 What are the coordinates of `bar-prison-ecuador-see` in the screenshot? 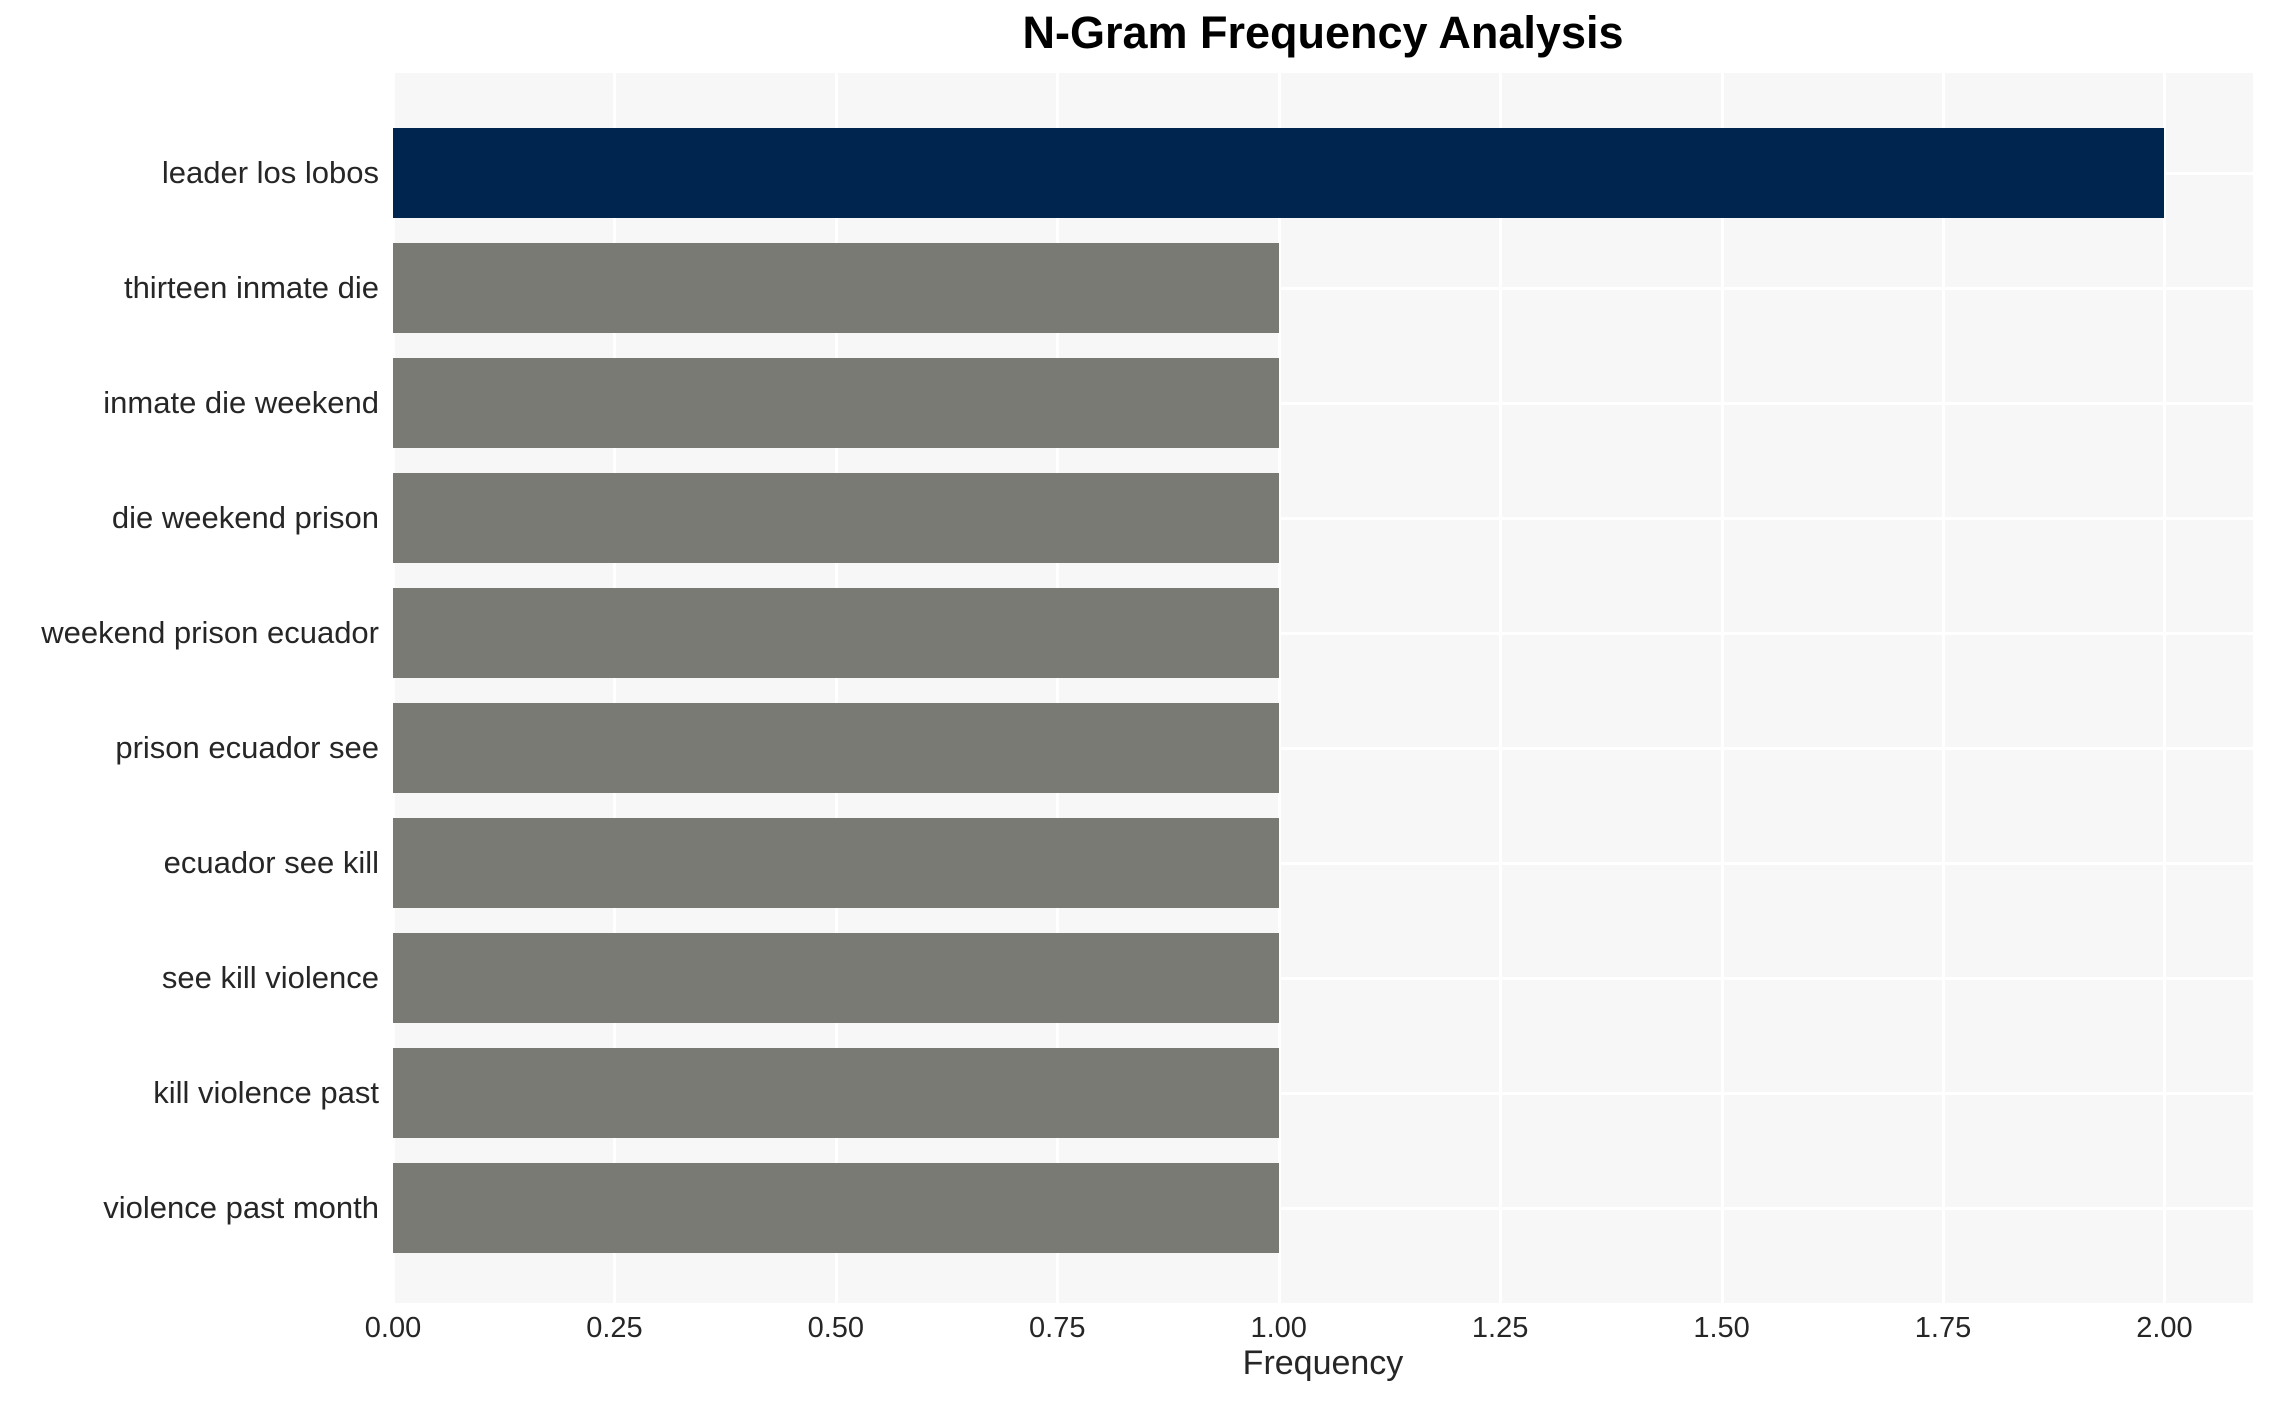 It's located at (836, 748).